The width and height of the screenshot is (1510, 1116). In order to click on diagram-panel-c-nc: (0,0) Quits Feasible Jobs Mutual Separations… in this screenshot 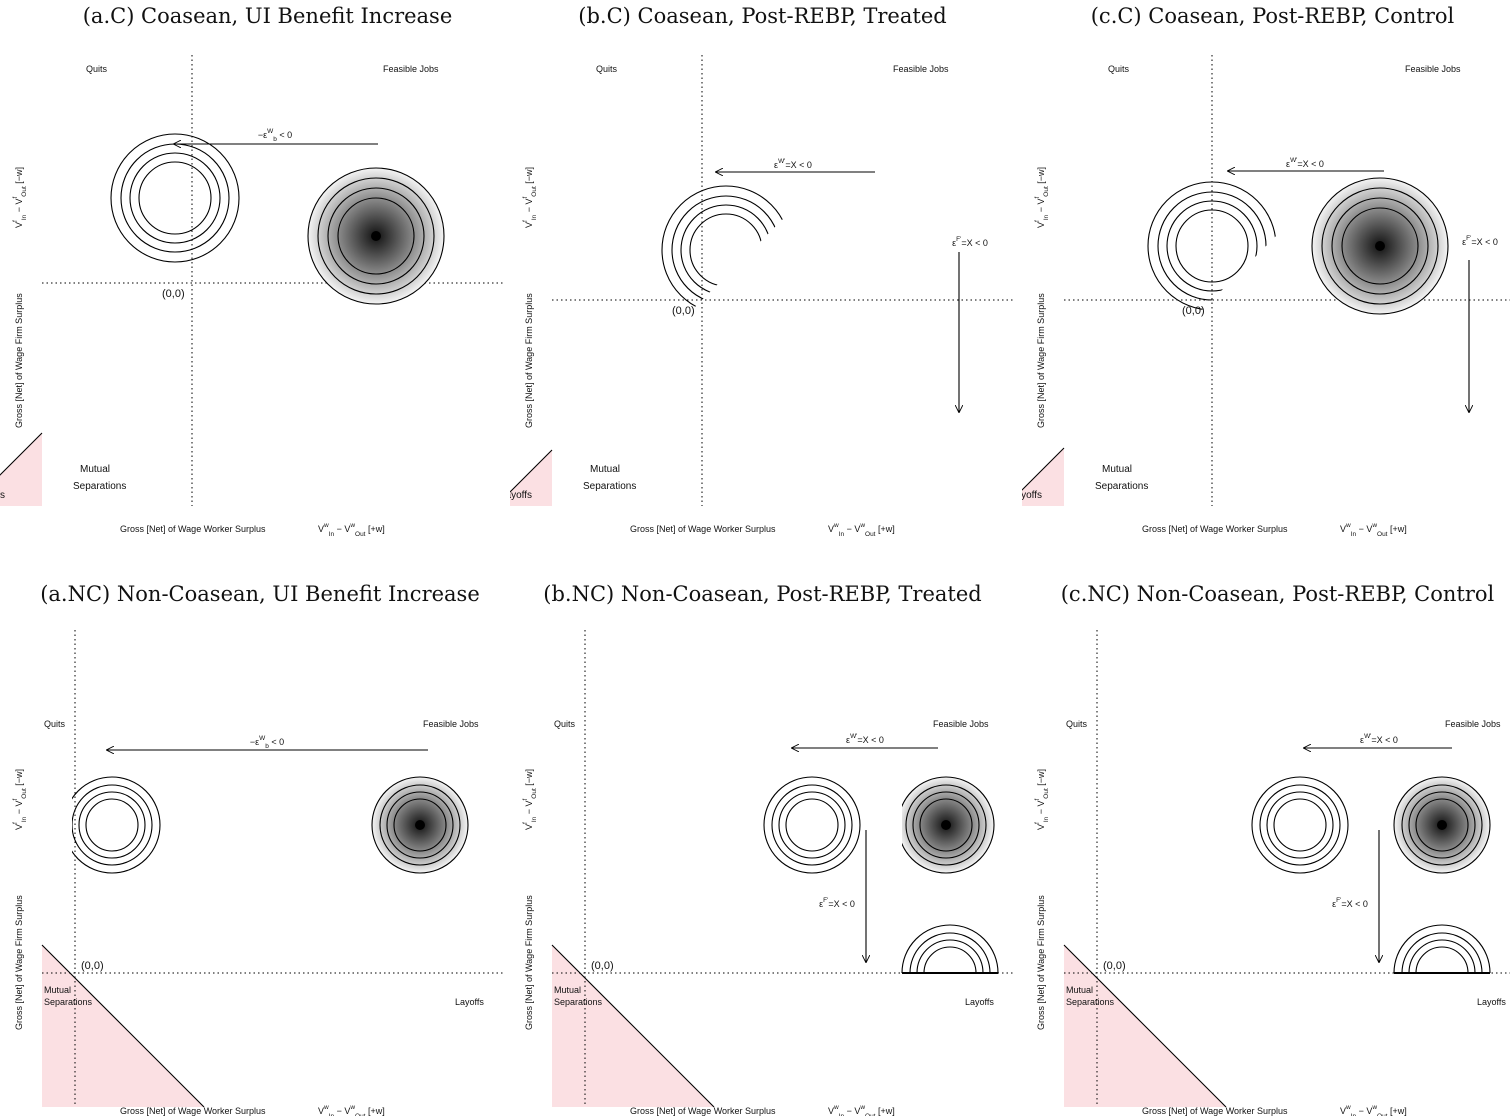, I will do `click(1272, 873)`.